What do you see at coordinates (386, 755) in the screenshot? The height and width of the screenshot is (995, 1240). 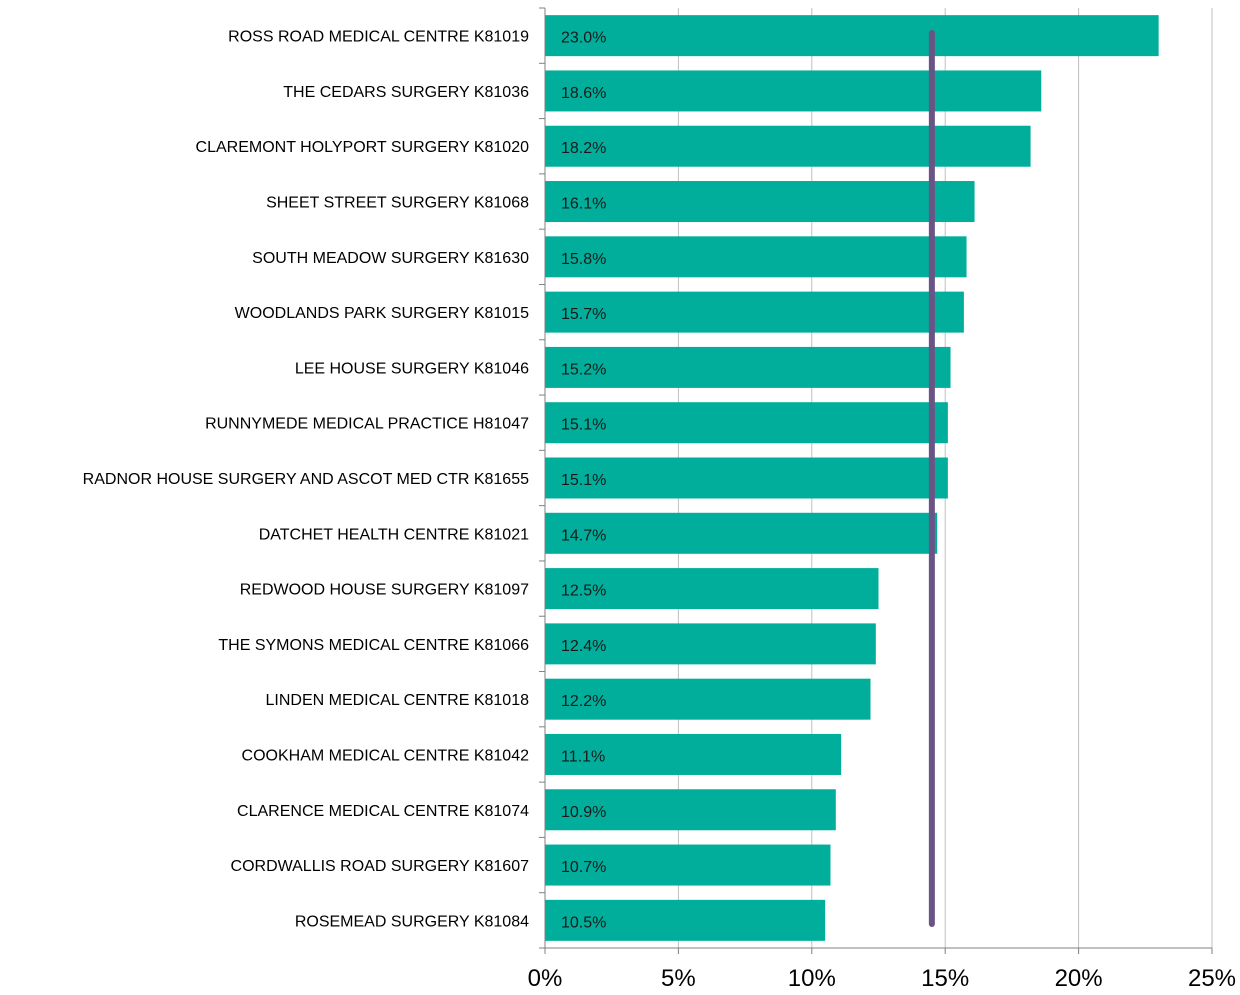 I see `category-label: COOKHAM MEDICAL CENTRE K81042` at bounding box center [386, 755].